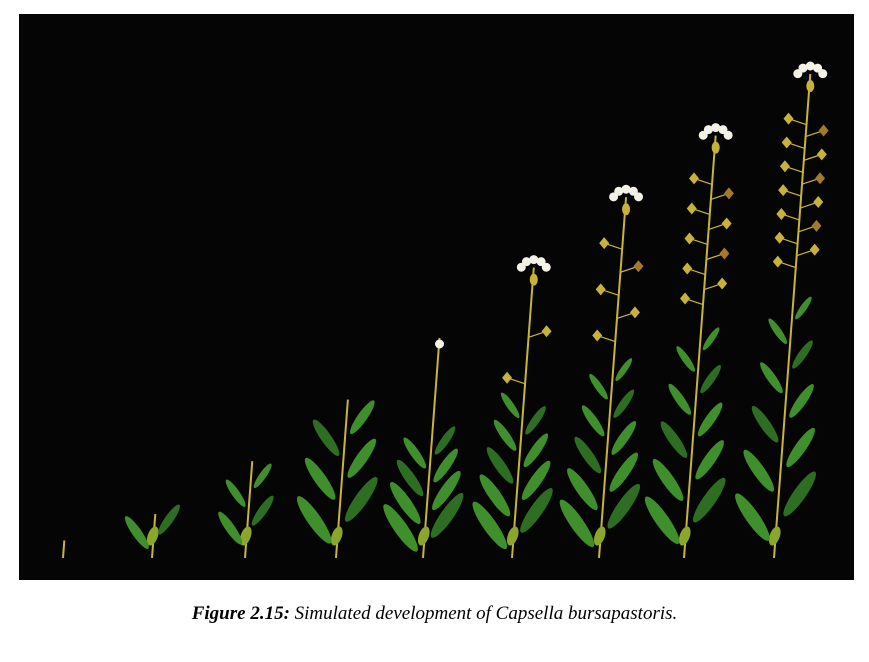 This screenshot has height=662, width=869. I want to click on figure-label: Figure 2.15:, so click(240, 613).